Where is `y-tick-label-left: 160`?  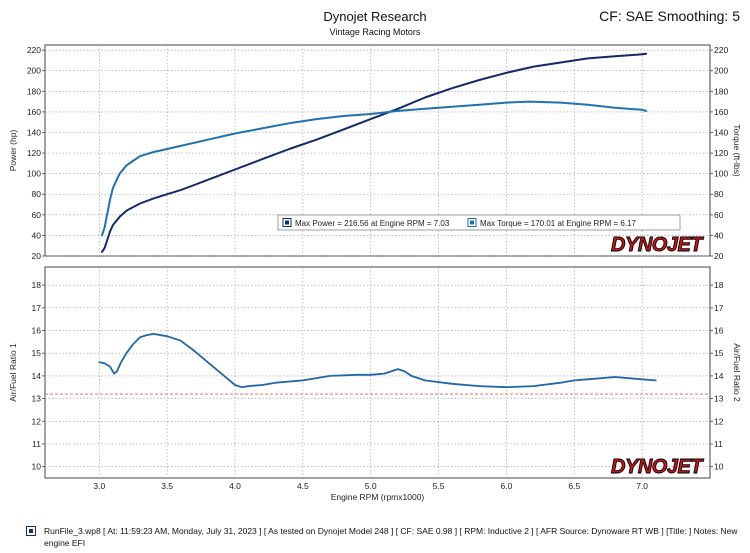
y-tick-label-left: 160 is located at coordinates (34, 112).